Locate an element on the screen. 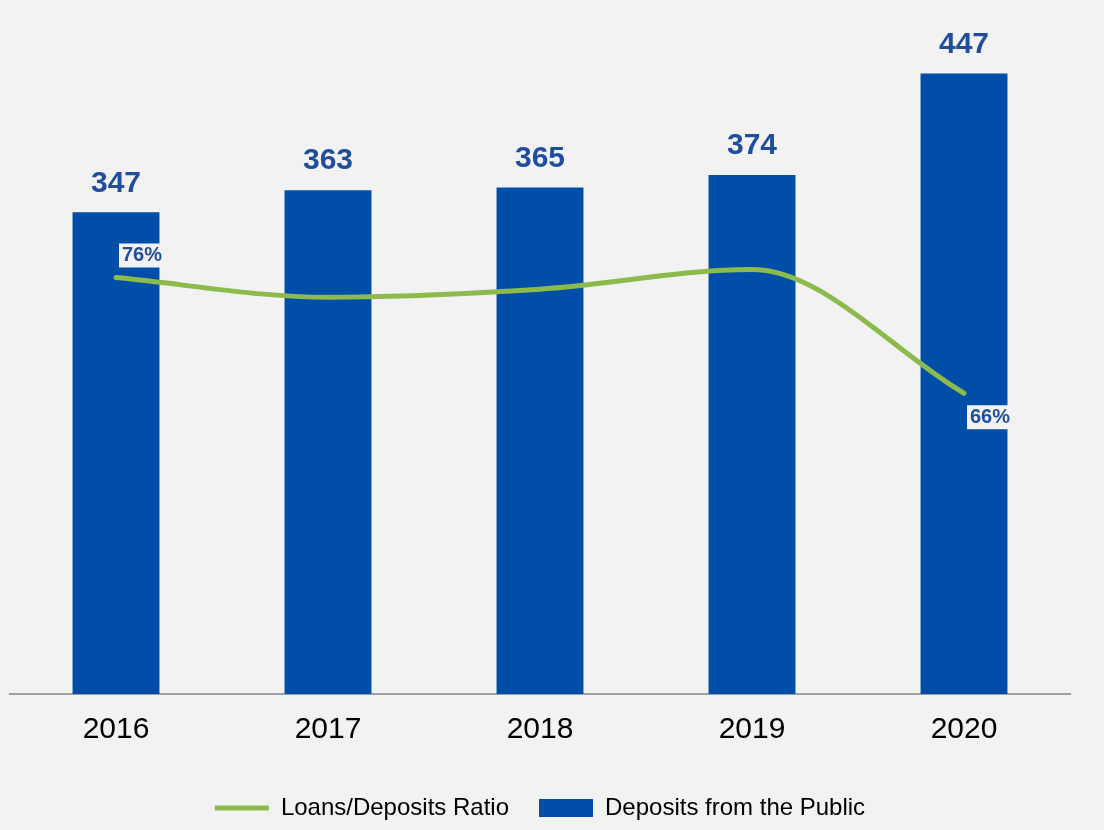 Image resolution: width=1104 pixels, height=830 pixels. x-tick-label: 2020 is located at coordinates (964, 728).